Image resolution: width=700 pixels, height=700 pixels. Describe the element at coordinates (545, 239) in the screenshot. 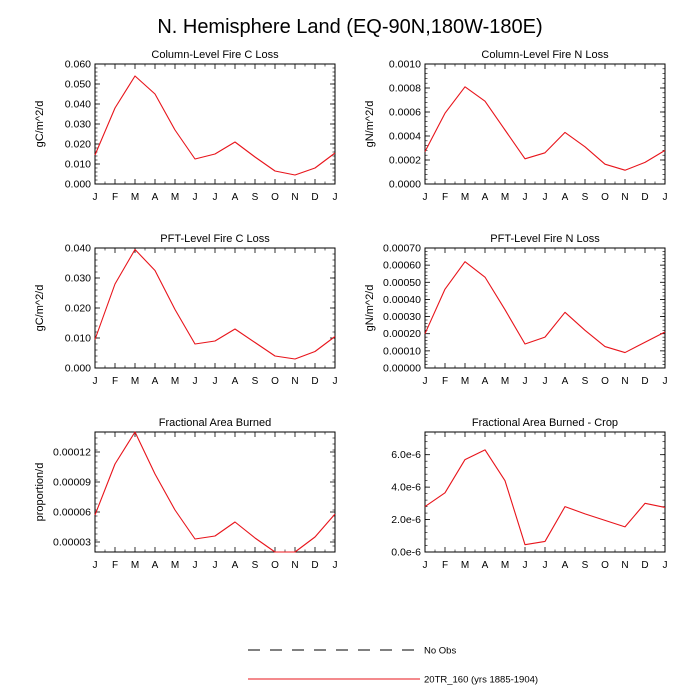

I see `chart-title: PFT-Level Fire N Loss` at that location.